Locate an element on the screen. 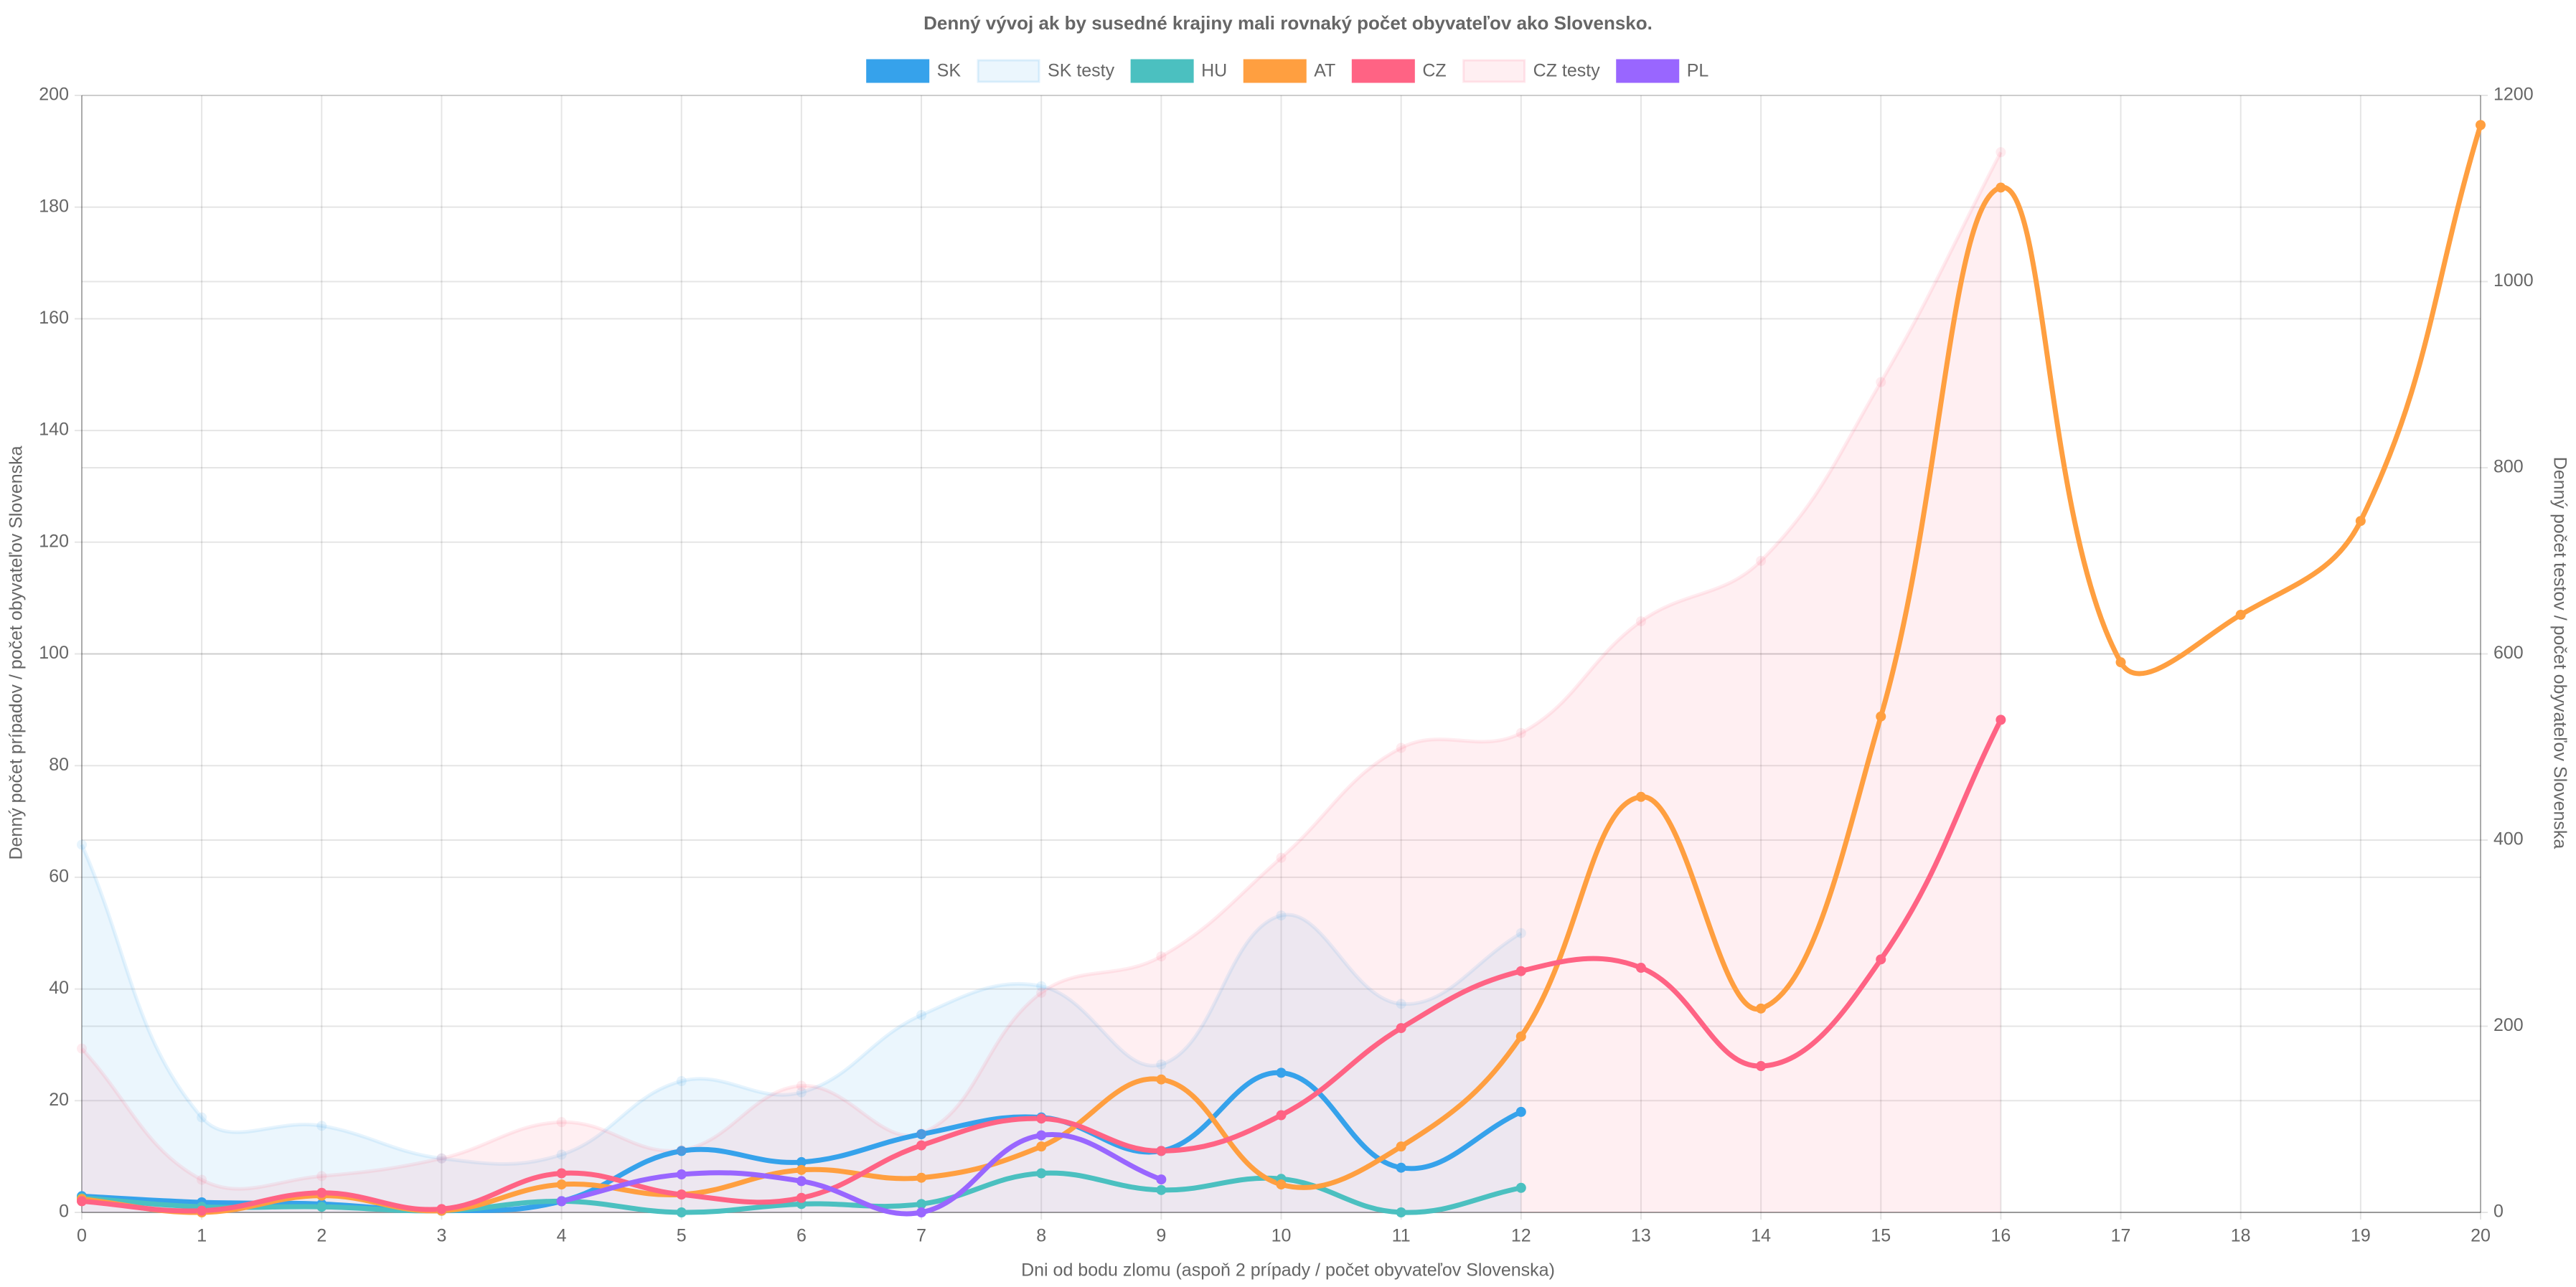 The width and height of the screenshot is (2576, 1287). y2-tick-label: 0 is located at coordinates (2498, 1212).